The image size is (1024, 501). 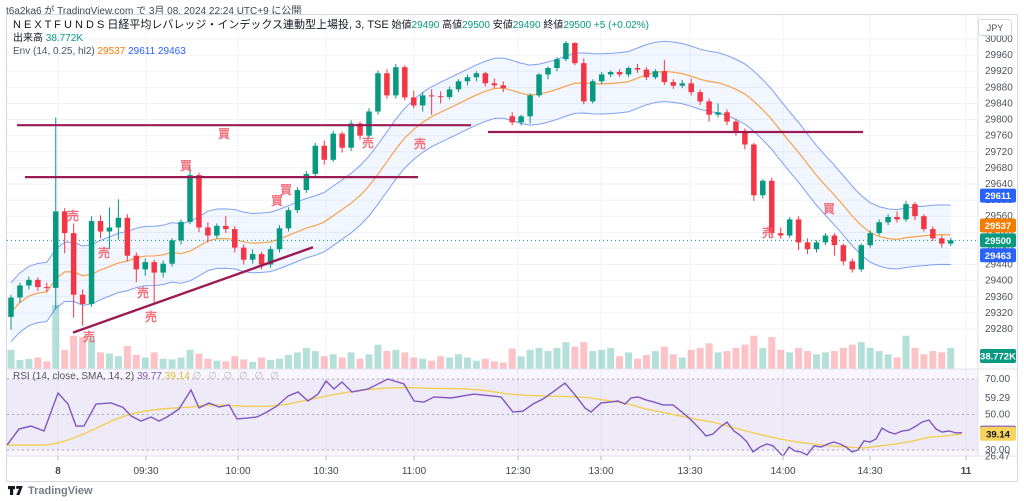 I want to click on volume-label: 出来高, so click(x=28, y=38).